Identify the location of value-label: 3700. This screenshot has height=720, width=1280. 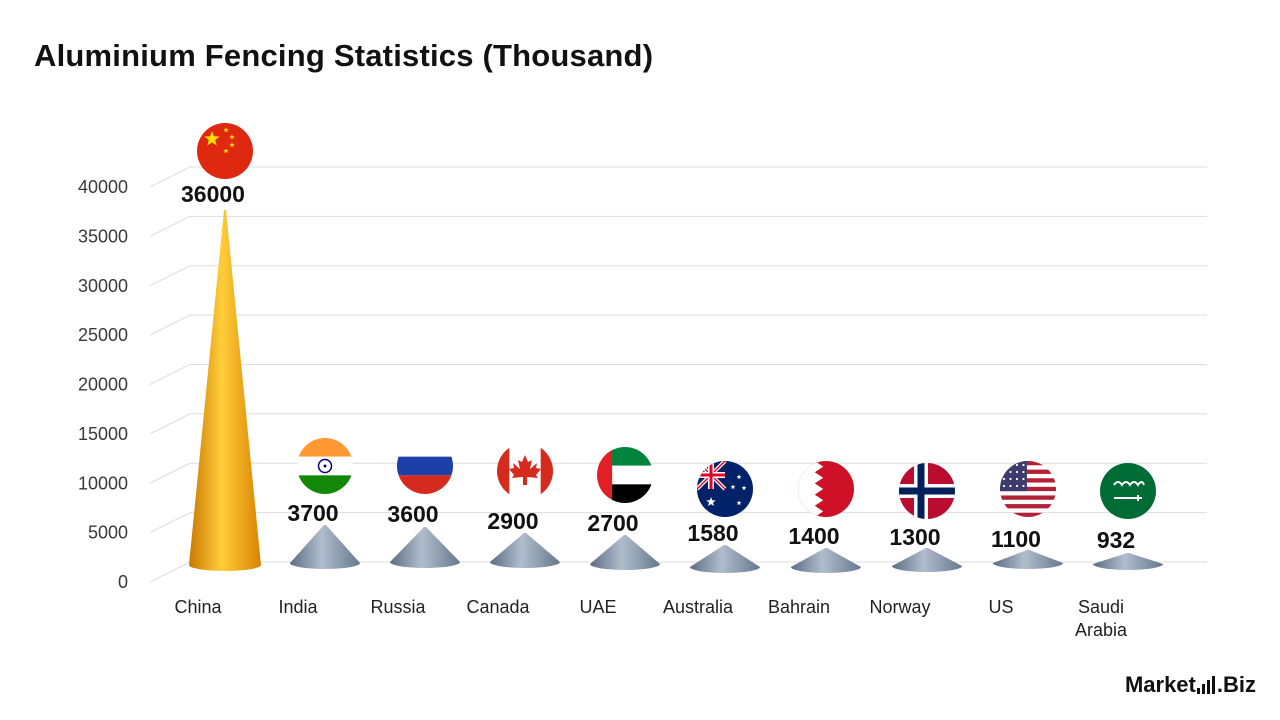
(312, 513).